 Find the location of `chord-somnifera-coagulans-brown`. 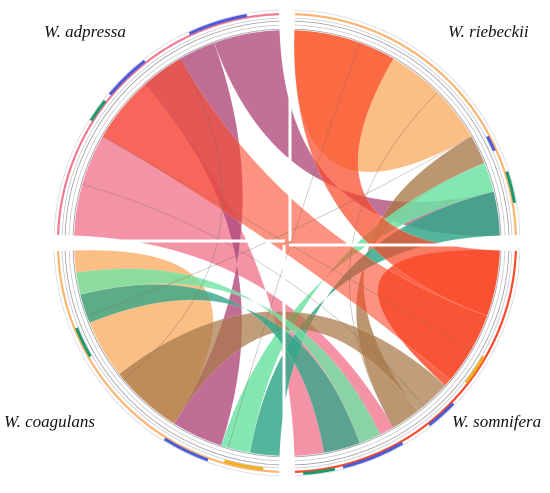

chord-somnifera-coagulans-brown is located at coordinates (282, 368).